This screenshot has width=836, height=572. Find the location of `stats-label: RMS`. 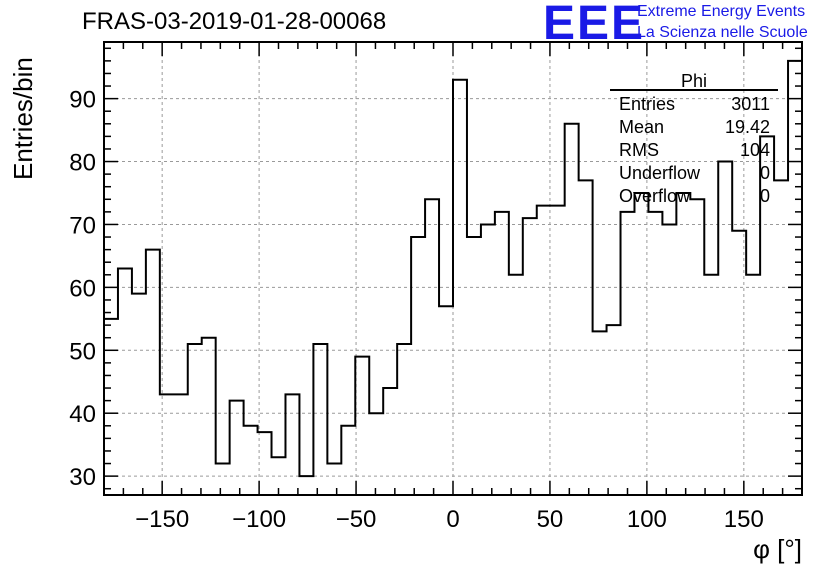

stats-label: RMS is located at coordinates (639, 150).